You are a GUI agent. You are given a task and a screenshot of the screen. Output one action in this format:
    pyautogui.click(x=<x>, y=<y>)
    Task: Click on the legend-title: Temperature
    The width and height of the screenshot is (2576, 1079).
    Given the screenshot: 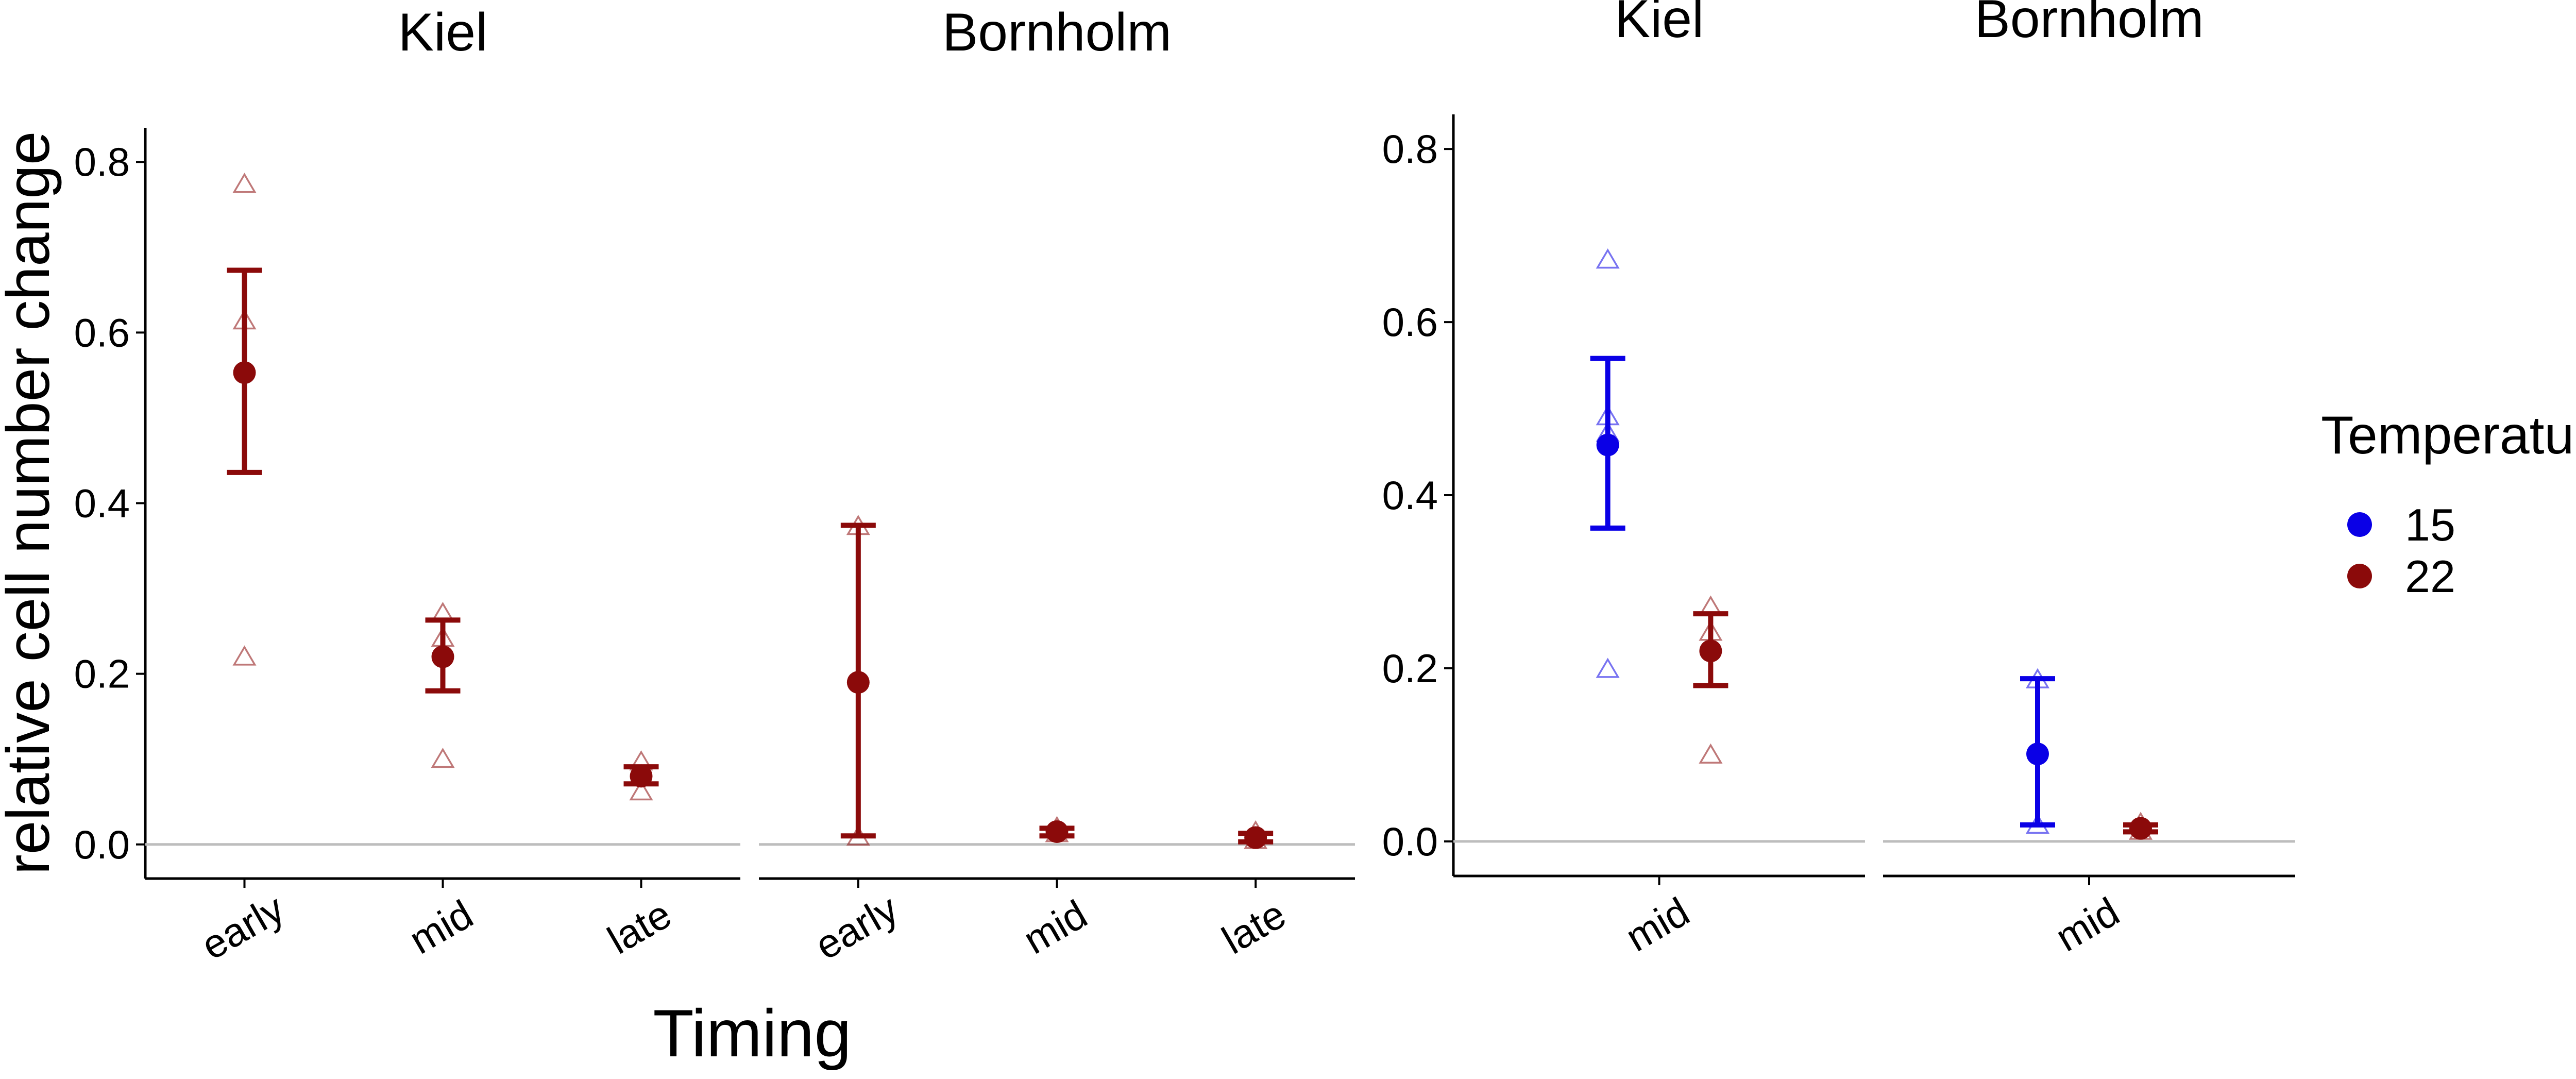 What is the action you would take?
    pyautogui.click(x=2448, y=436)
    